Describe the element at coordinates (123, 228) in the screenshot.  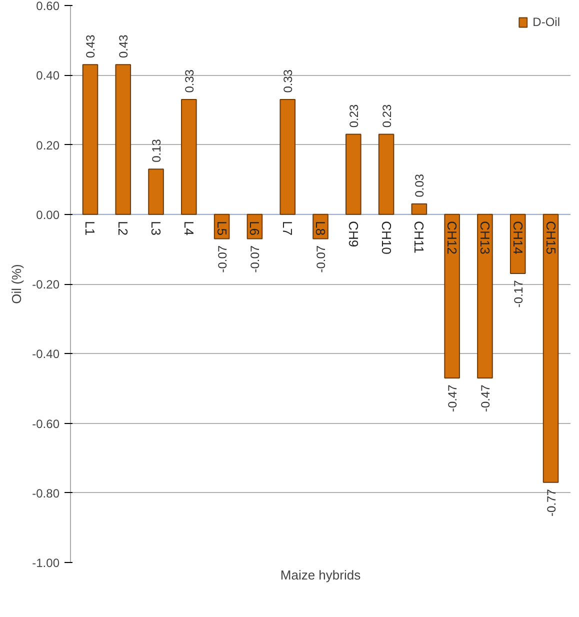
I see `x-tick-label: L2` at that location.